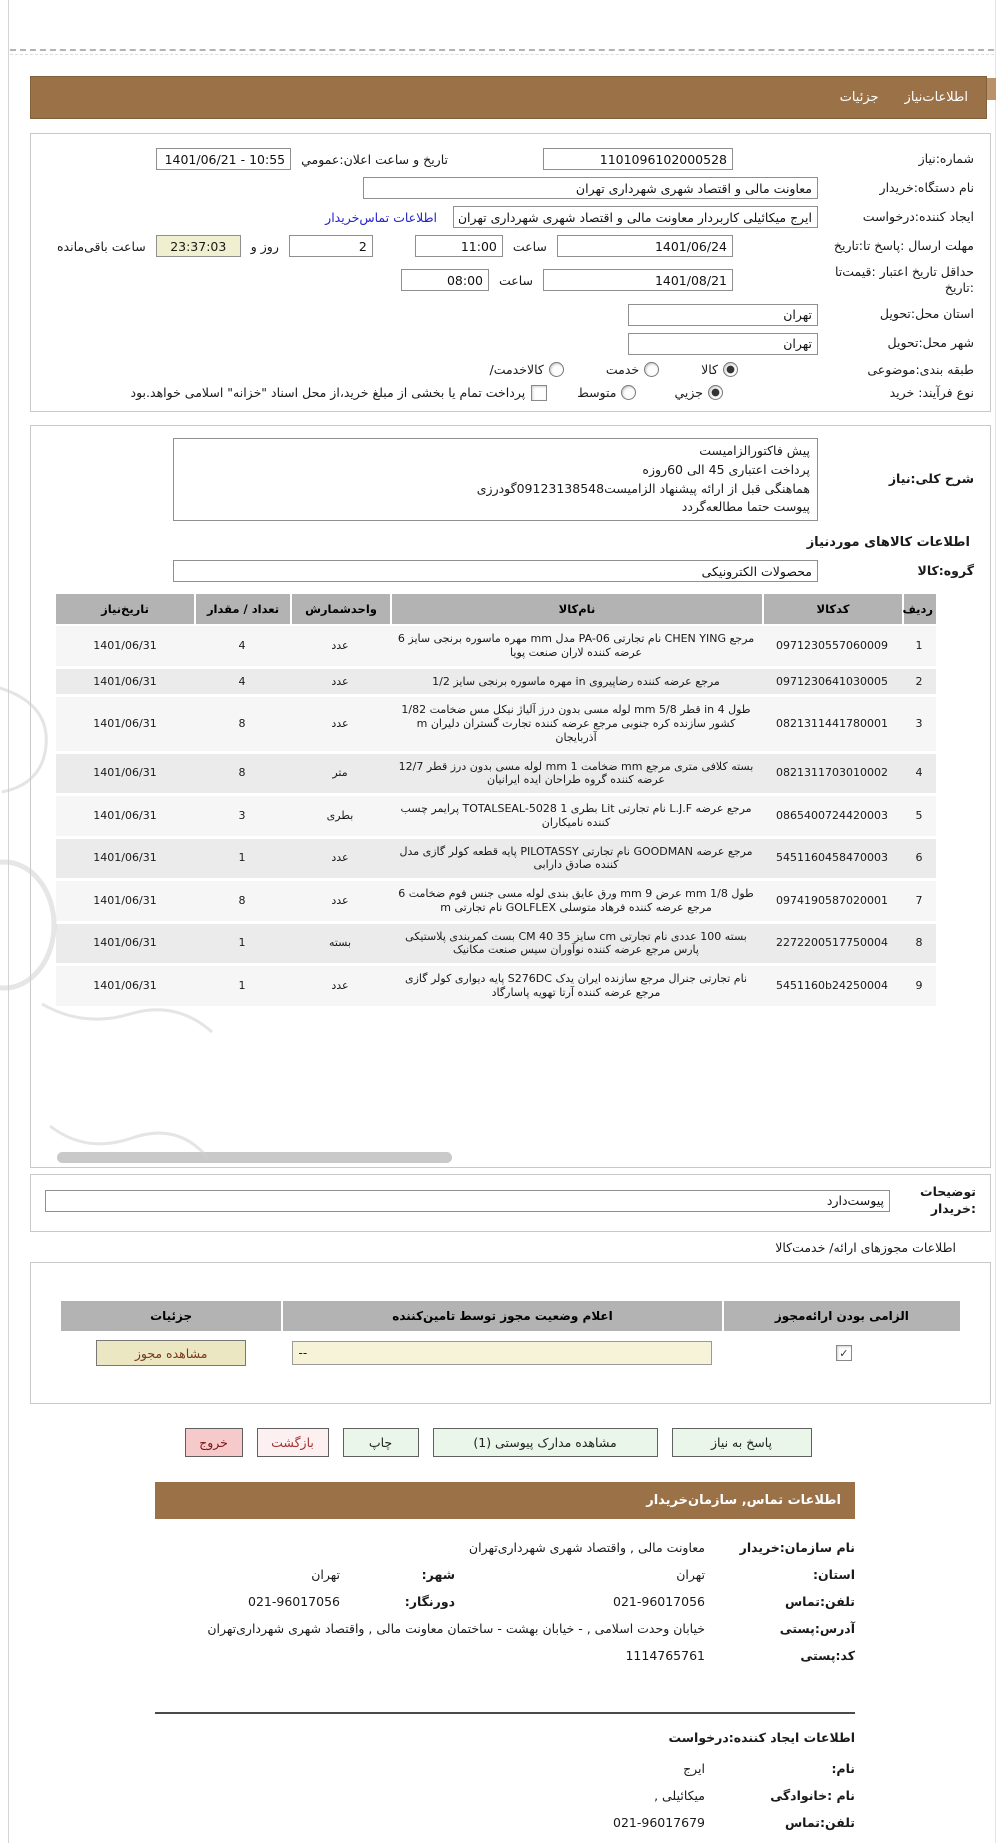 The image size is (996, 1843). I want to click on exit-button: خروج, so click(213, 1442).